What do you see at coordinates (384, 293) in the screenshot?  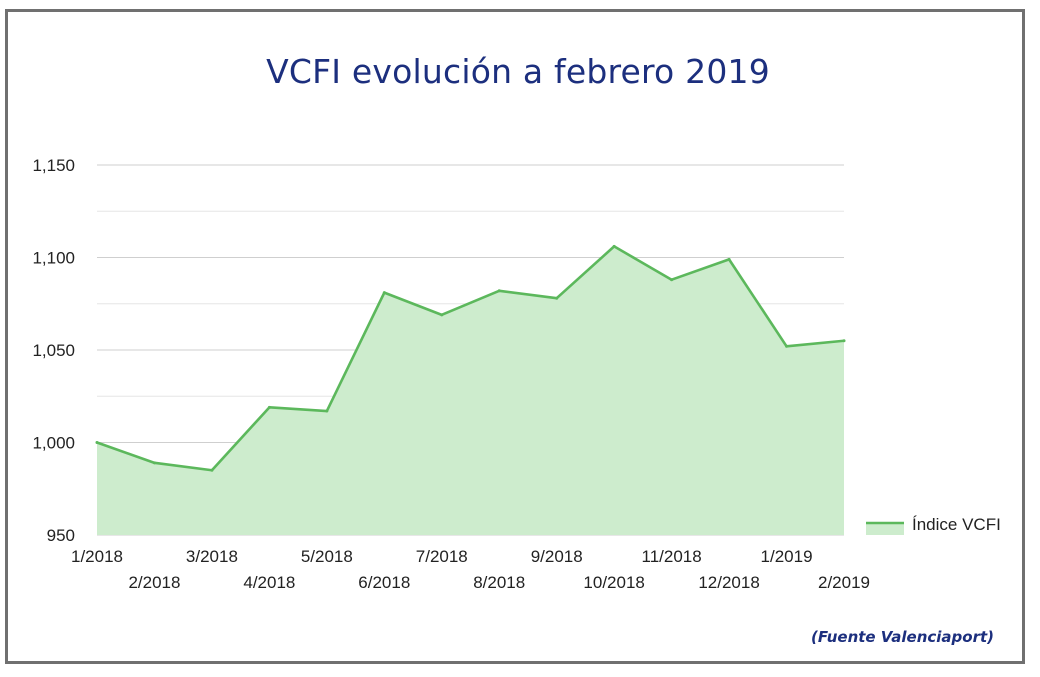 I see `data-point-6-2018` at bounding box center [384, 293].